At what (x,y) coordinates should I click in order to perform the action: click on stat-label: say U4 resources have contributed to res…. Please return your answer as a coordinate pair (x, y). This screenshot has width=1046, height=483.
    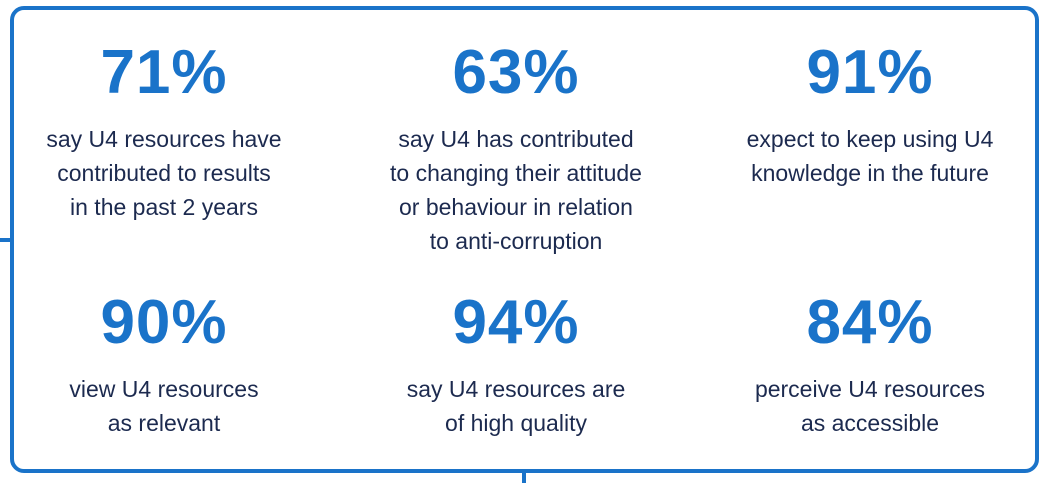
    Looking at the image, I should click on (164, 173).